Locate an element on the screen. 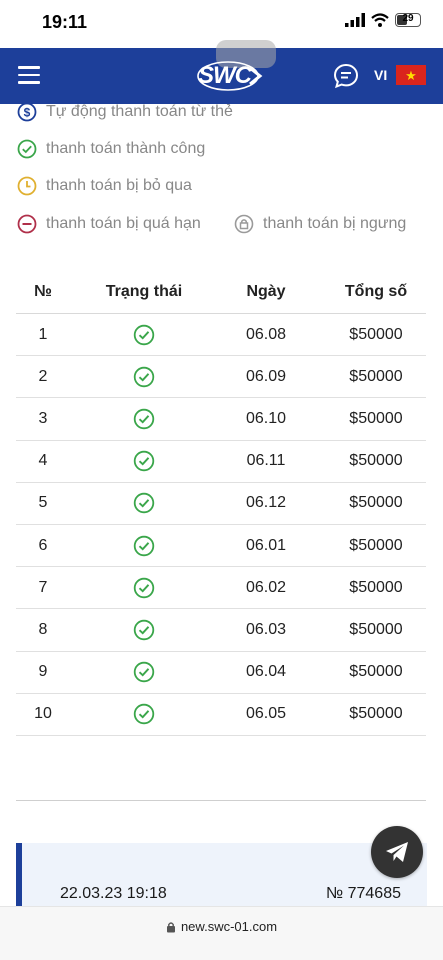  swc-logo: SWC is located at coordinates (236, 69).